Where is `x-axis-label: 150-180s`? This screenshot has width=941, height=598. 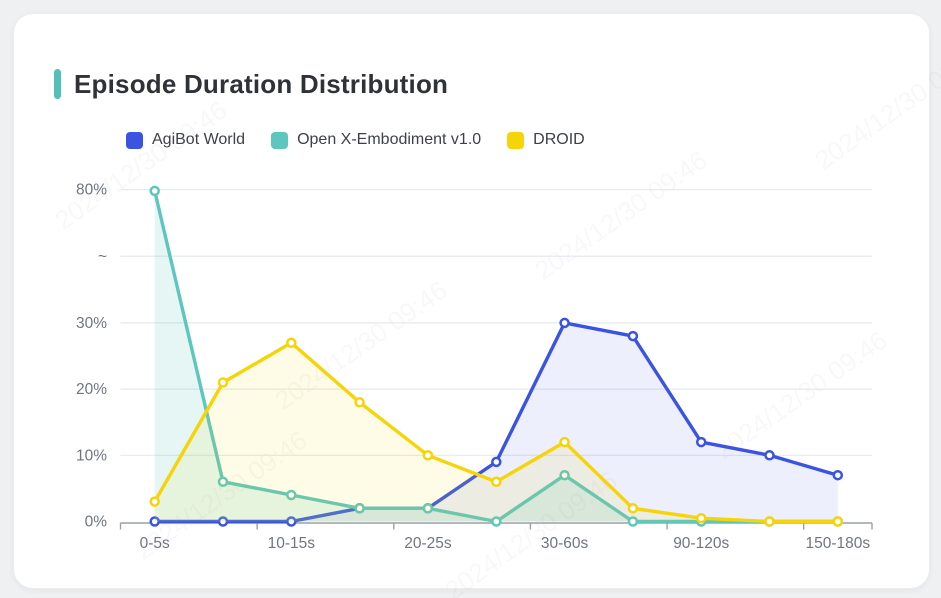 x-axis-label: 150-180s is located at coordinates (838, 543).